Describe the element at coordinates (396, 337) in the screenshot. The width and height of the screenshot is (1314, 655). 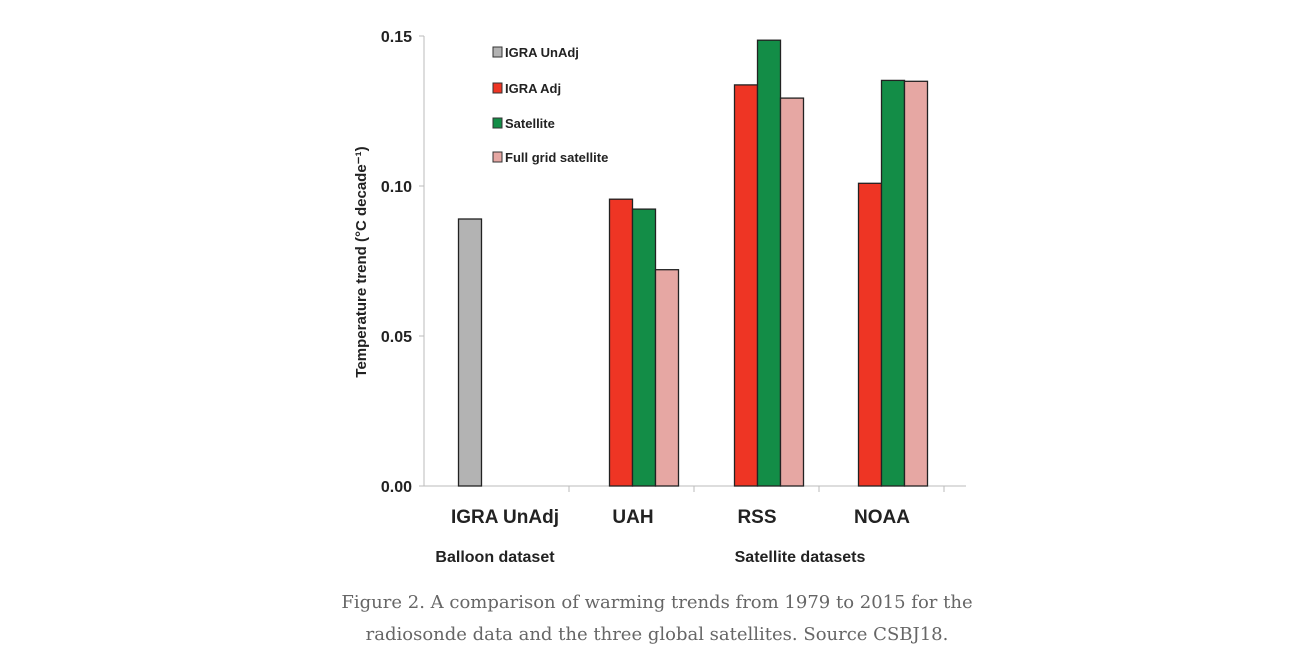
I see `y-tick-label: 0.05` at that location.